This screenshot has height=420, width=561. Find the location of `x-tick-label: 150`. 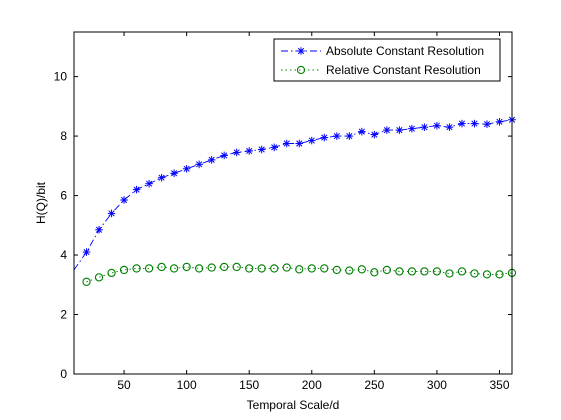

x-tick-label: 150 is located at coordinates (249, 385).